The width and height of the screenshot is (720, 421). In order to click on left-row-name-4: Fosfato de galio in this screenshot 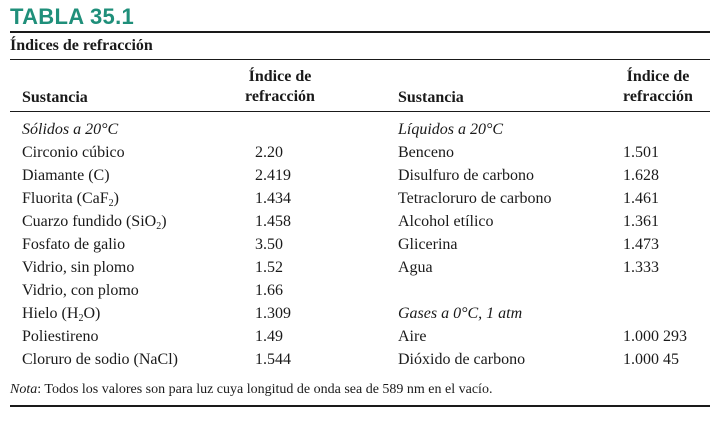, I will do `click(74, 244)`.